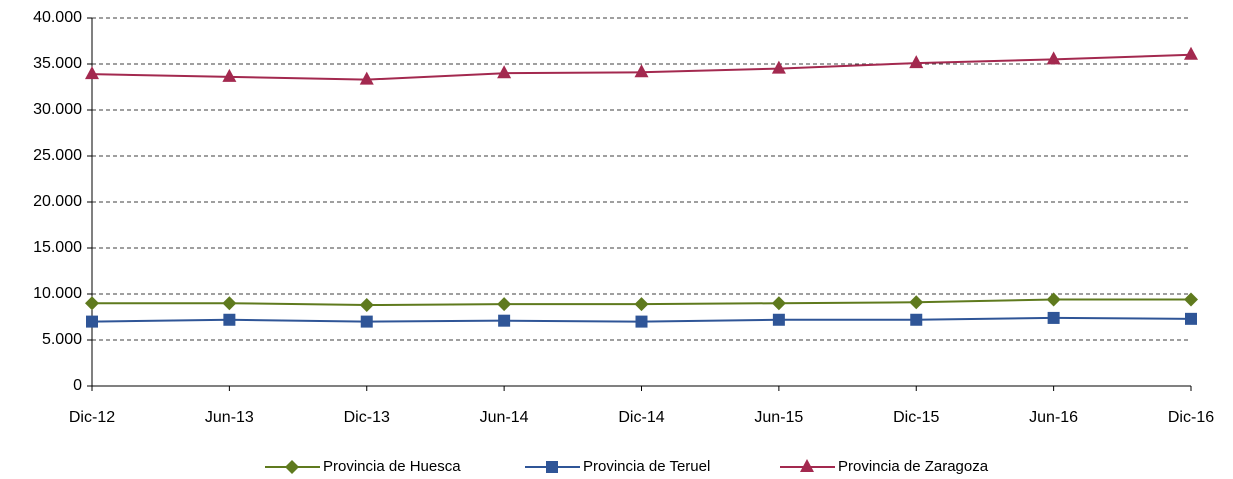 The height and width of the screenshot is (479, 1233). Describe the element at coordinates (92, 417) in the screenshot. I see `x-tick-label: Dic-12` at that location.